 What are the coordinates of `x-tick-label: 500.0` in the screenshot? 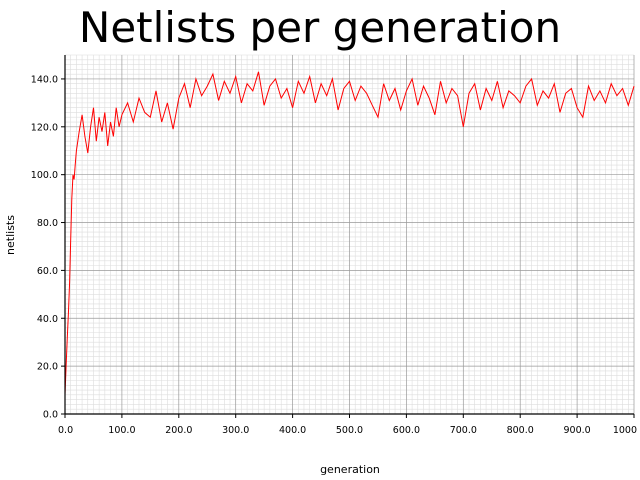 It's located at (349, 430).